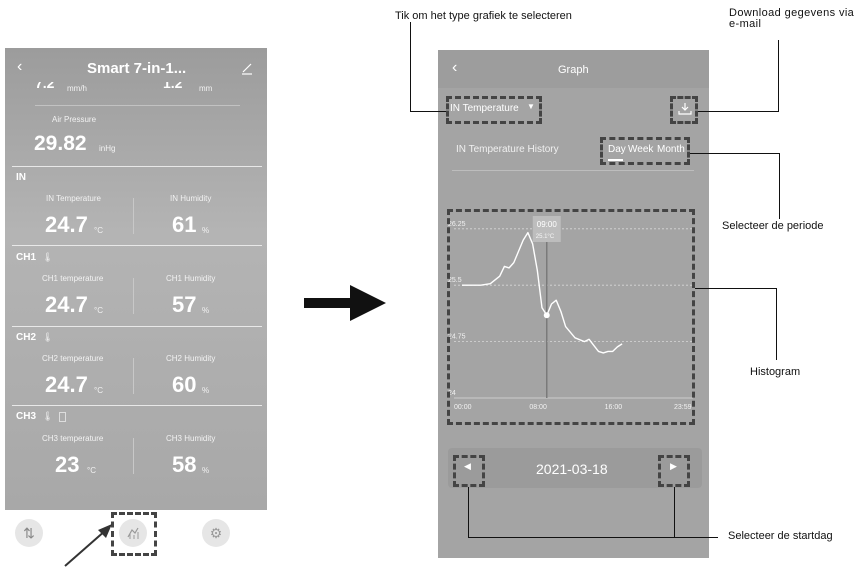  Describe the element at coordinates (615, 160) in the screenshot. I see `period-tab-underline` at that location.